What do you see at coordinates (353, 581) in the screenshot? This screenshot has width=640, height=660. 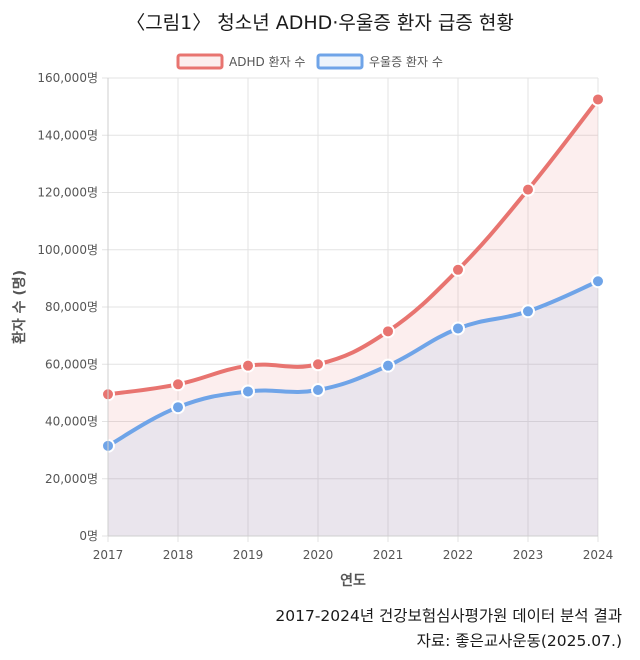 I see `x-axis-title: 연도` at bounding box center [353, 581].